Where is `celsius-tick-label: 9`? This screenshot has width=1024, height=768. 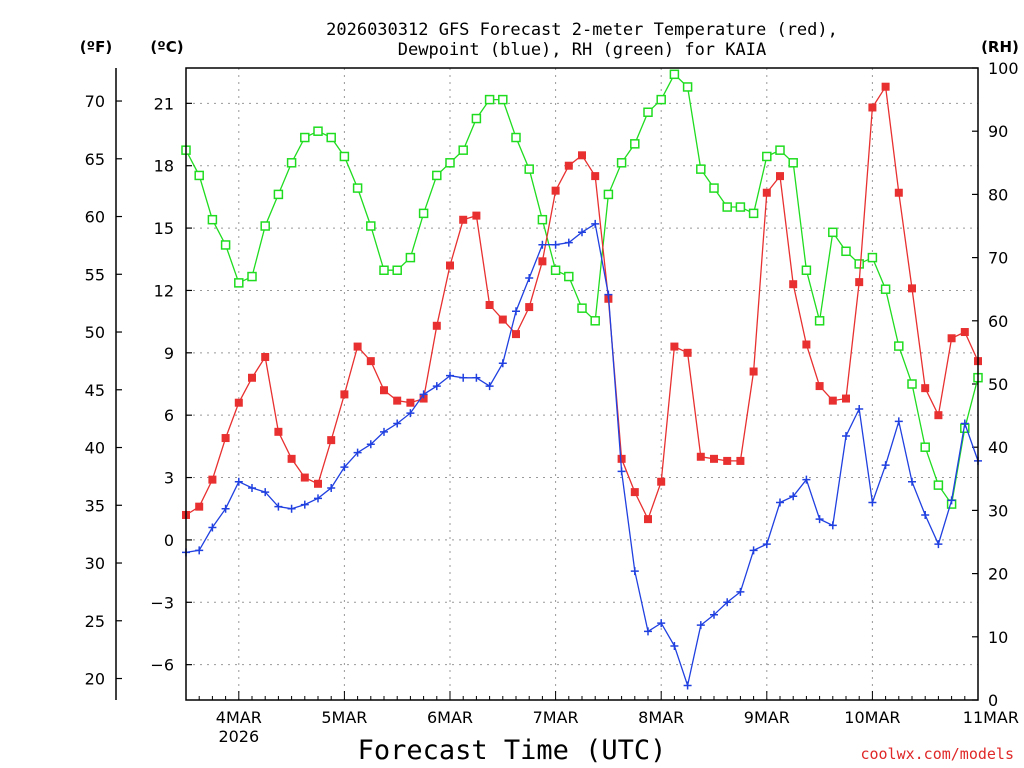
celsius-tick-label: 9 is located at coordinates (169, 353).